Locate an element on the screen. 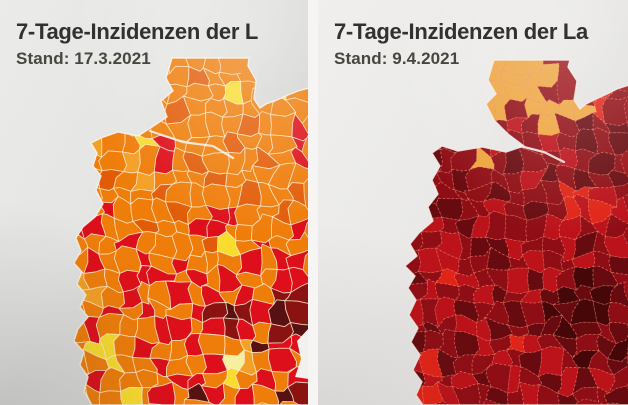 The width and height of the screenshot is (628, 405). panel-divider is located at coordinates (313, 202).